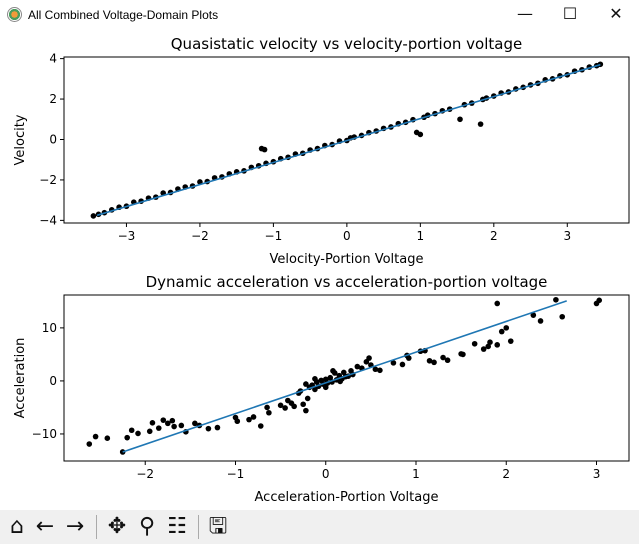 The height and width of the screenshot is (544, 639). What do you see at coordinates (319, 527) in the screenshot?
I see `navigation-toolbar: ⌂ ← → ✥ ⚲ ☷ 🖫` at bounding box center [319, 527].